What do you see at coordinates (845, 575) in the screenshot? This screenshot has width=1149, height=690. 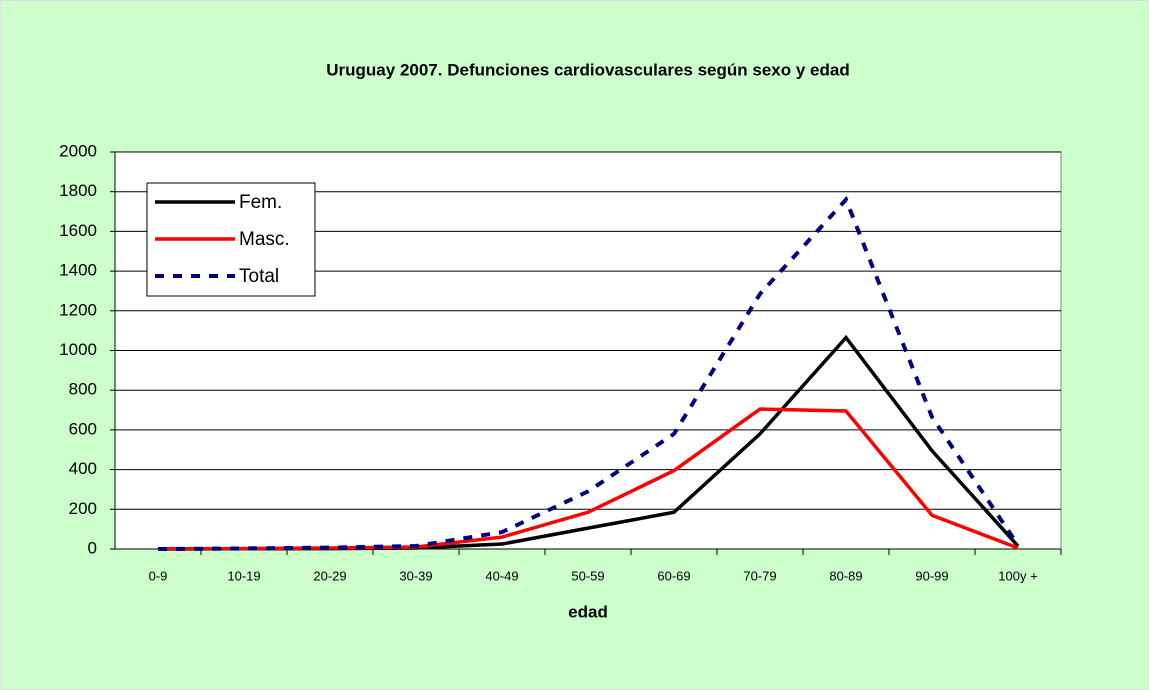 I see `x-tick-label: 80-89` at bounding box center [845, 575].